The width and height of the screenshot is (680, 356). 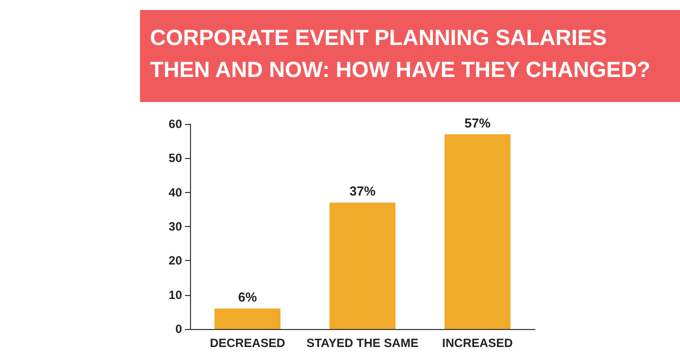 I want to click on y-tick-label: 40, so click(x=175, y=192).